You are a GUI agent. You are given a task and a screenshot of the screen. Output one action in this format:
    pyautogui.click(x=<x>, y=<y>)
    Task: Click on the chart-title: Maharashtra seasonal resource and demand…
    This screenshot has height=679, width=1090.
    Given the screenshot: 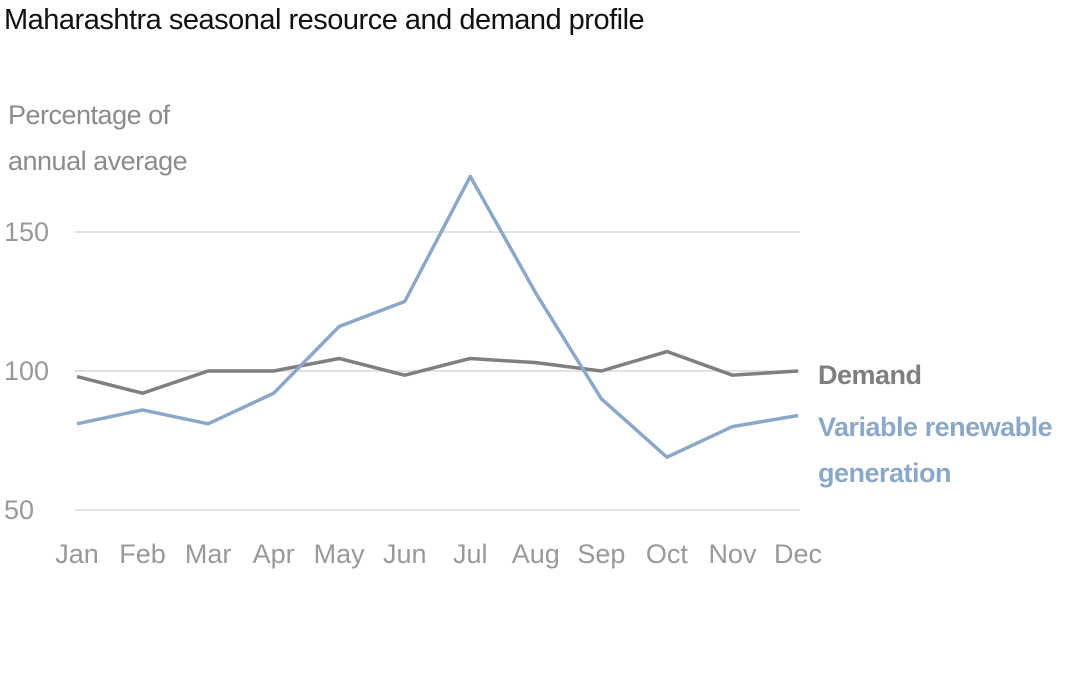 What is the action you would take?
    pyautogui.click(x=324, y=20)
    